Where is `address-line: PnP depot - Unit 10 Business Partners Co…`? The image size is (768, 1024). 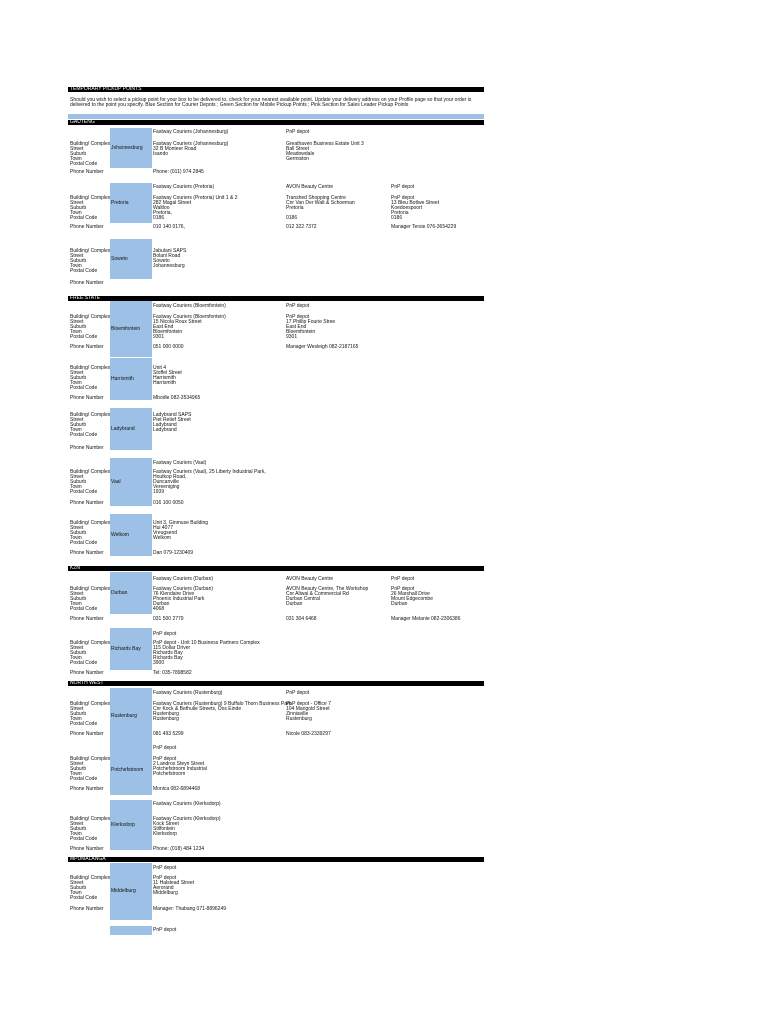 address-line: PnP depot - Unit 10 Business Partners Co… is located at coordinates (206, 643).